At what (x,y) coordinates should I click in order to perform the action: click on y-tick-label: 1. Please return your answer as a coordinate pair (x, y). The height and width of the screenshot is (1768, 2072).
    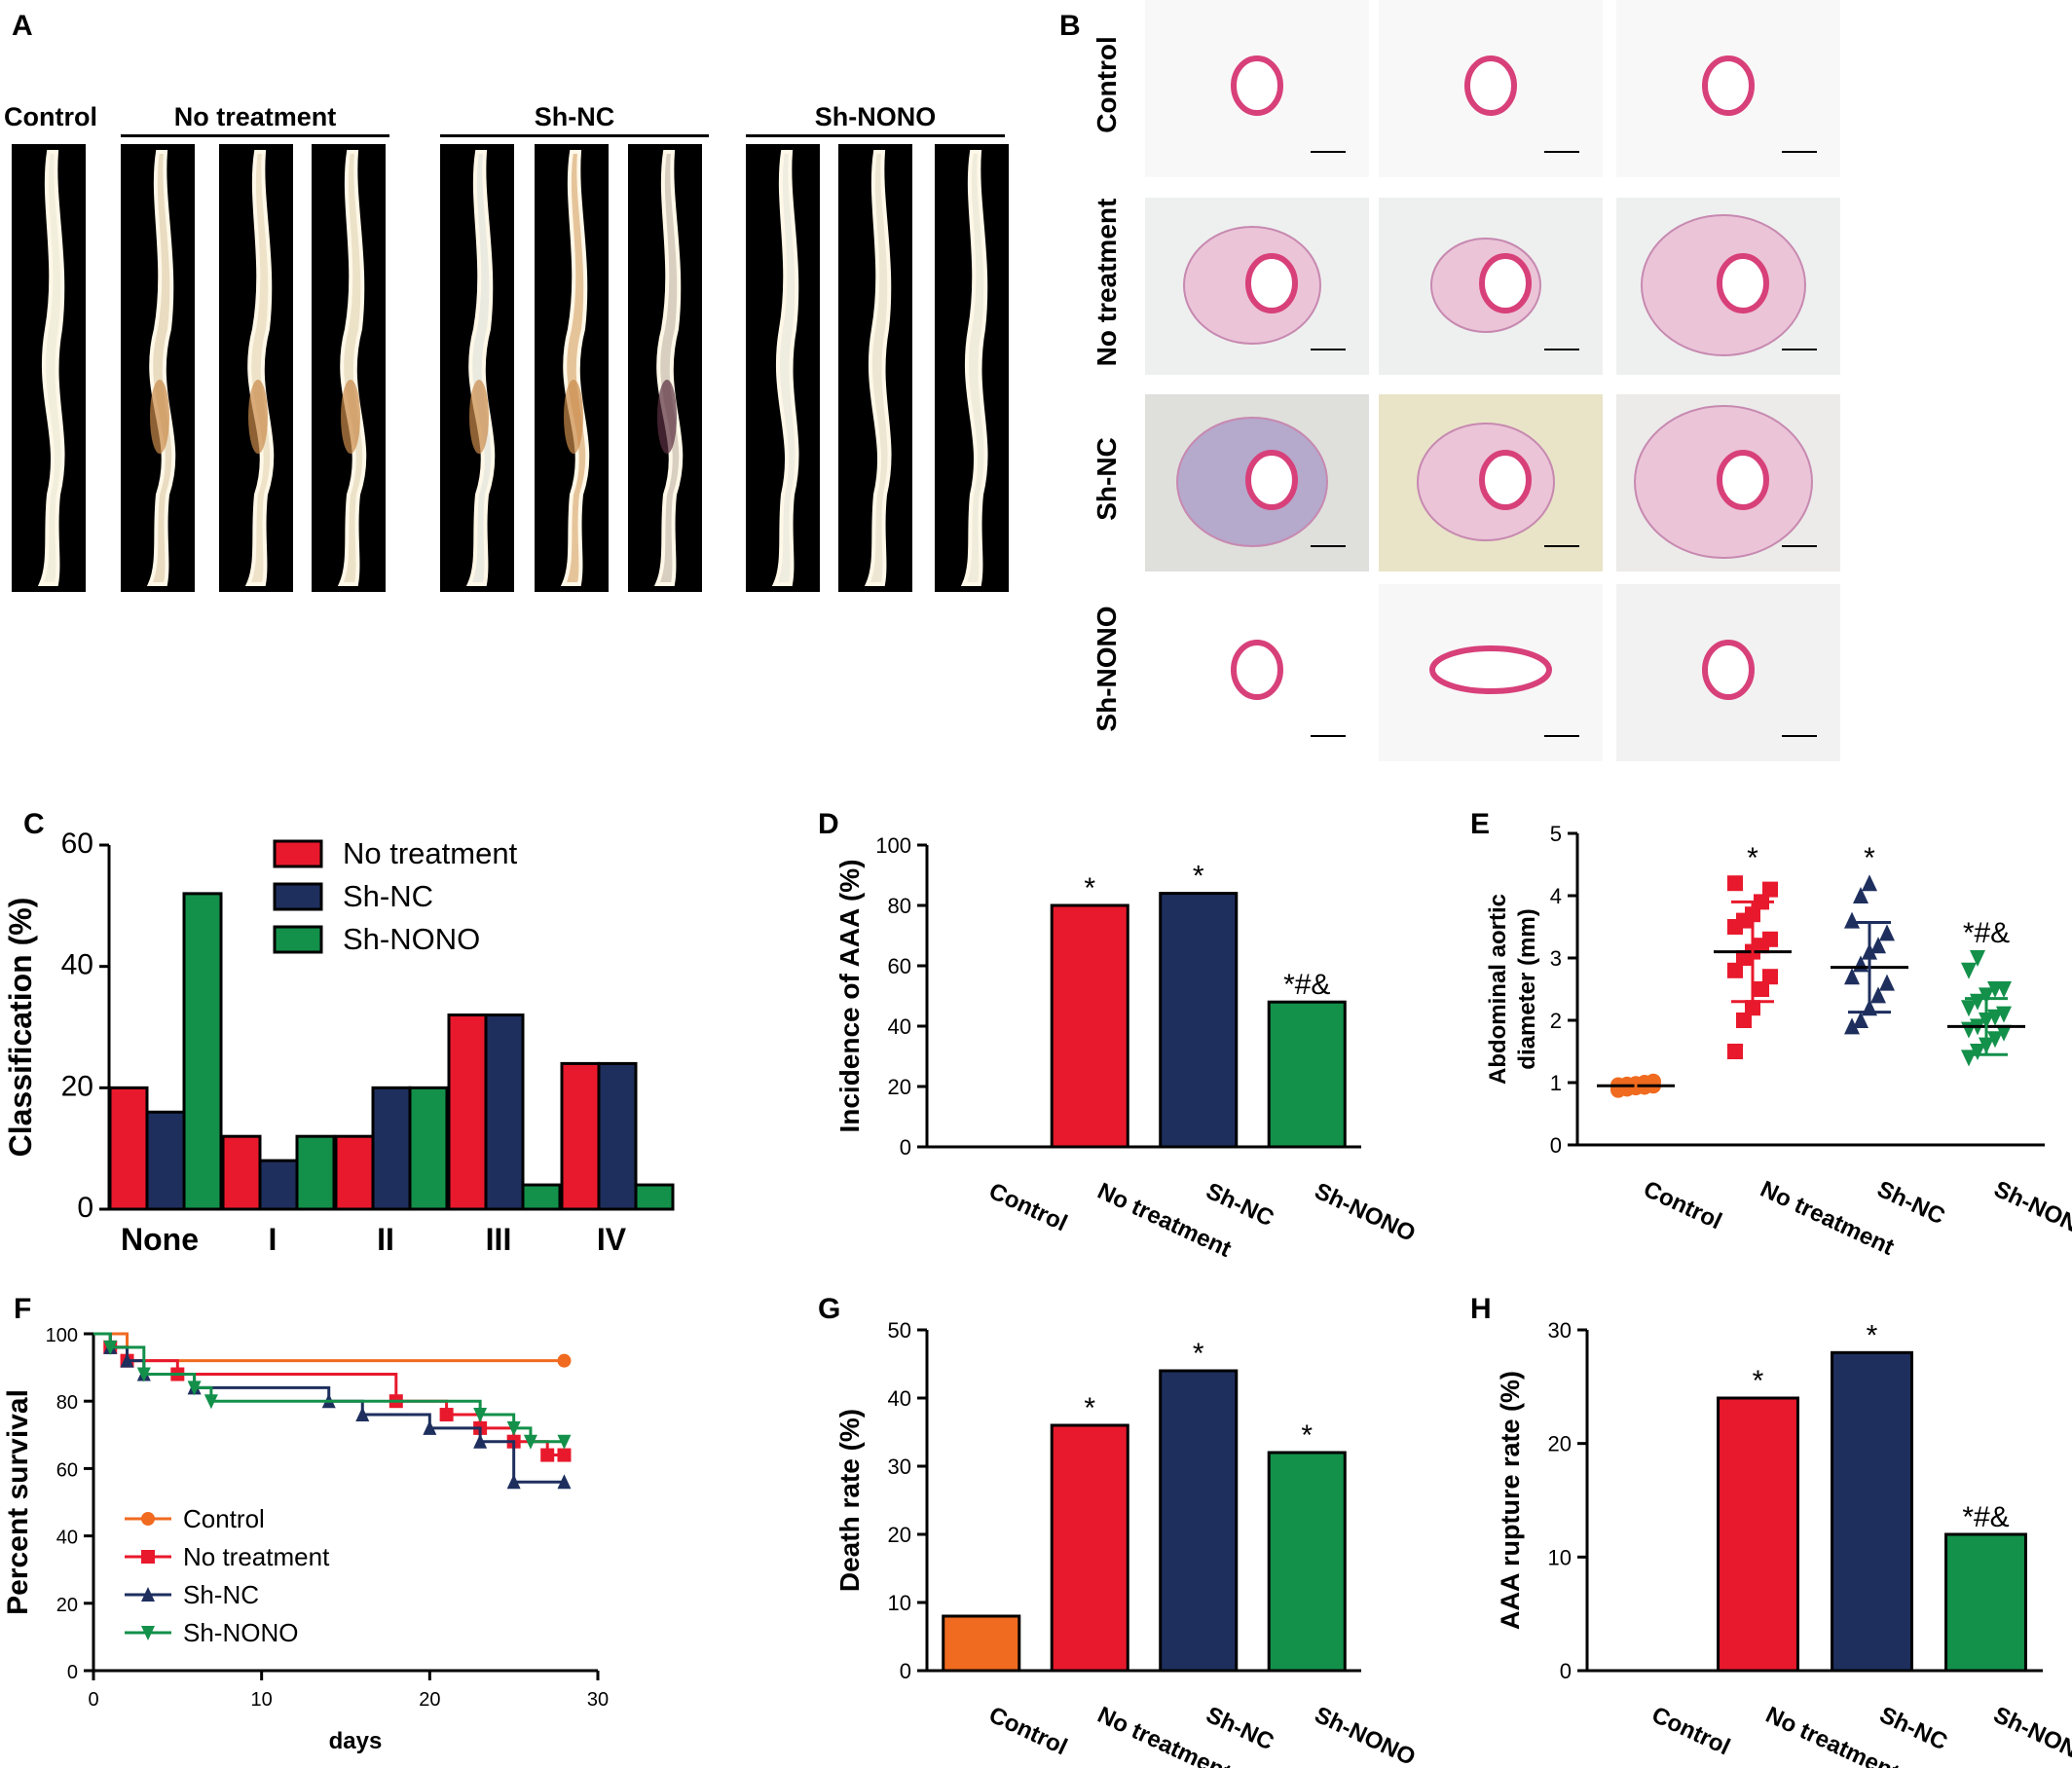
    Looking at the image, I should click on (1556, 1083).